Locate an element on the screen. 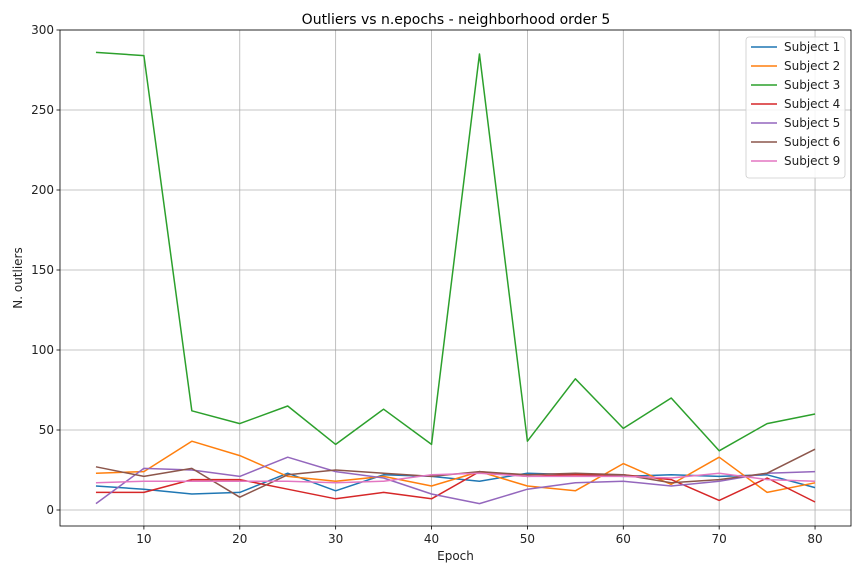 This screenshot has height=576, width=864. y-tick-label: 50 is located at coordinates (46, 430).